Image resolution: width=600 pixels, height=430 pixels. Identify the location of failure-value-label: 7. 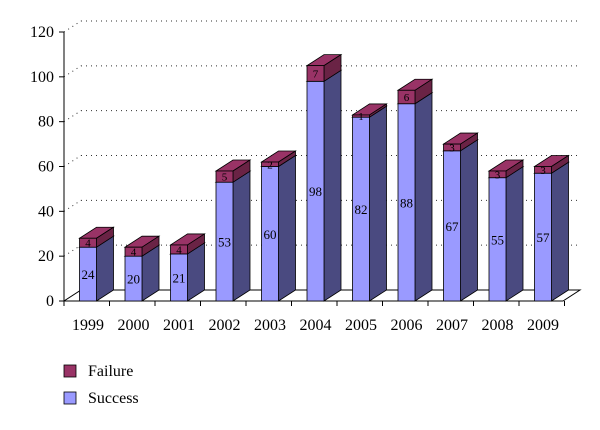
(316, 74).